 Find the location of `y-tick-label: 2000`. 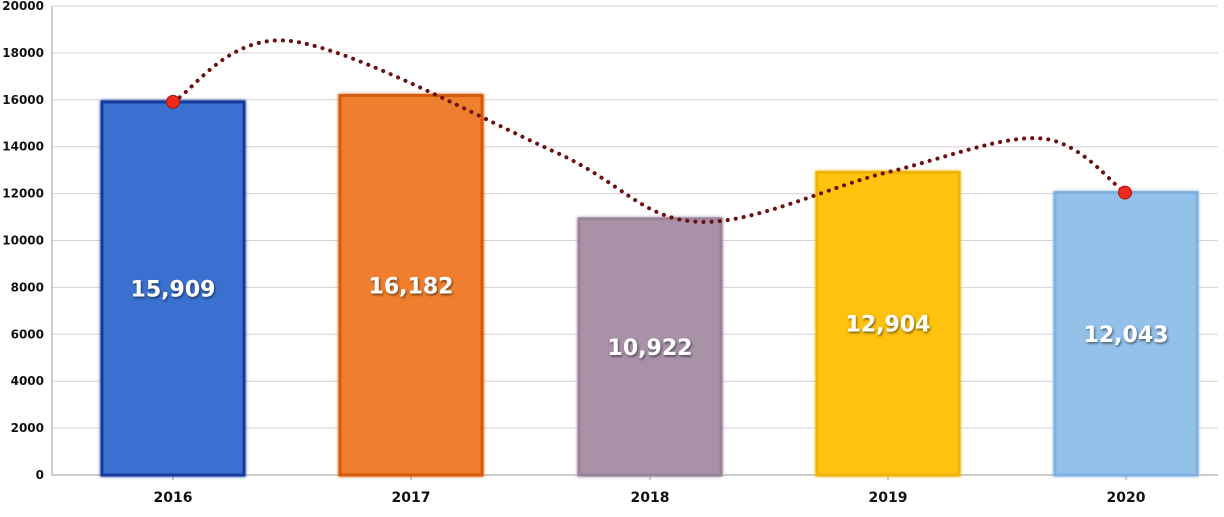

y-tick-label: 2000 is located at coordinates (27, 428).